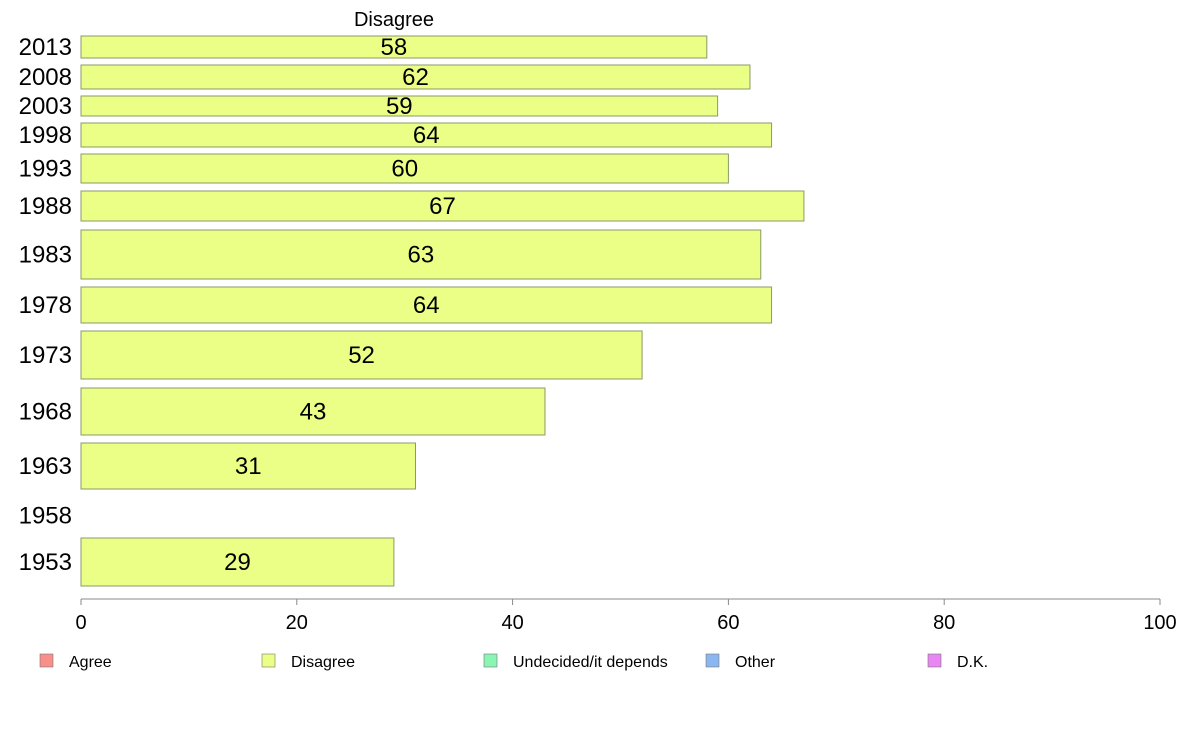  I want to click on bar-1988, so click(442, 206).